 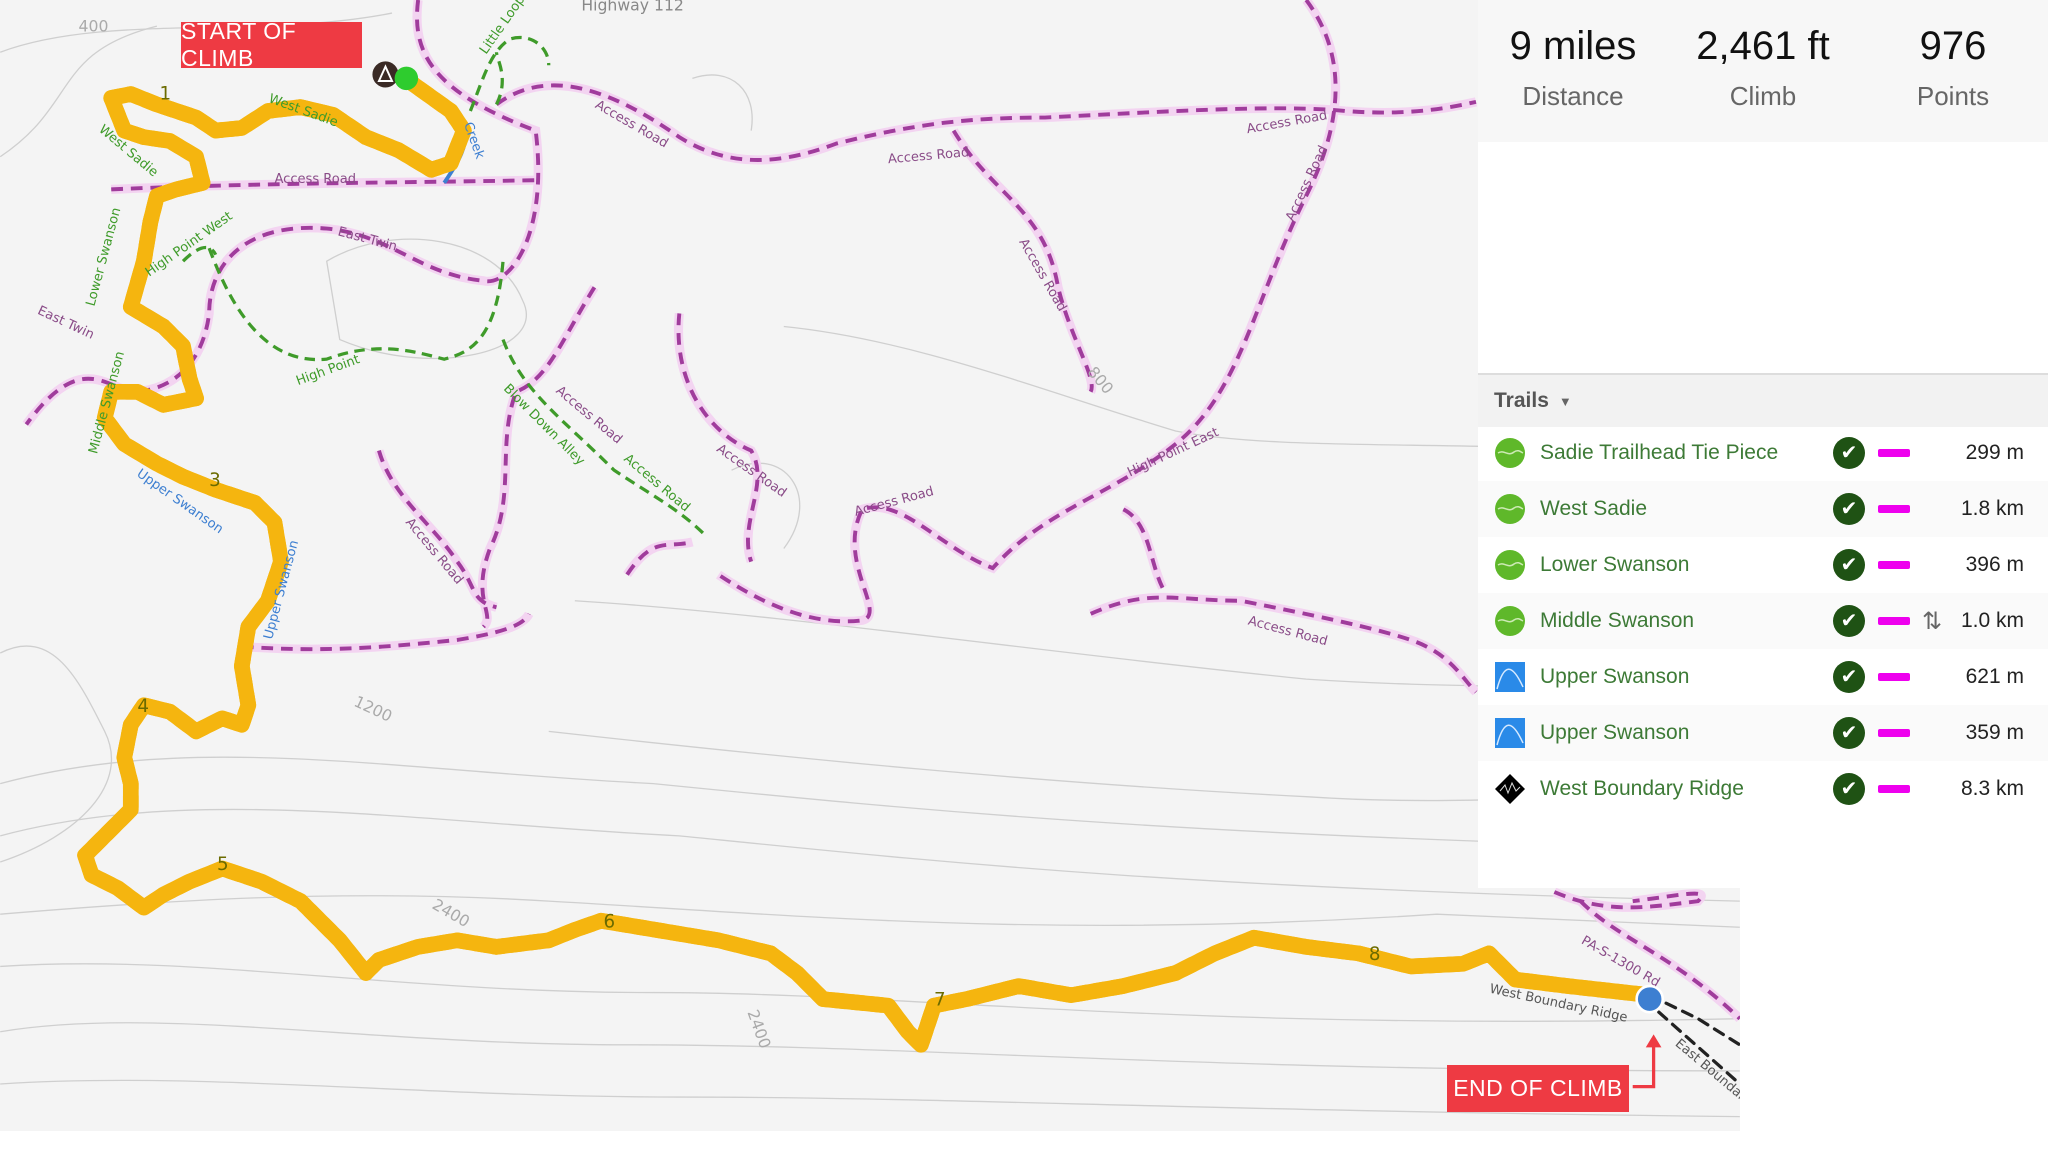 I want to click on trail-length: 8.3 km, so click(x=1992, y=788).